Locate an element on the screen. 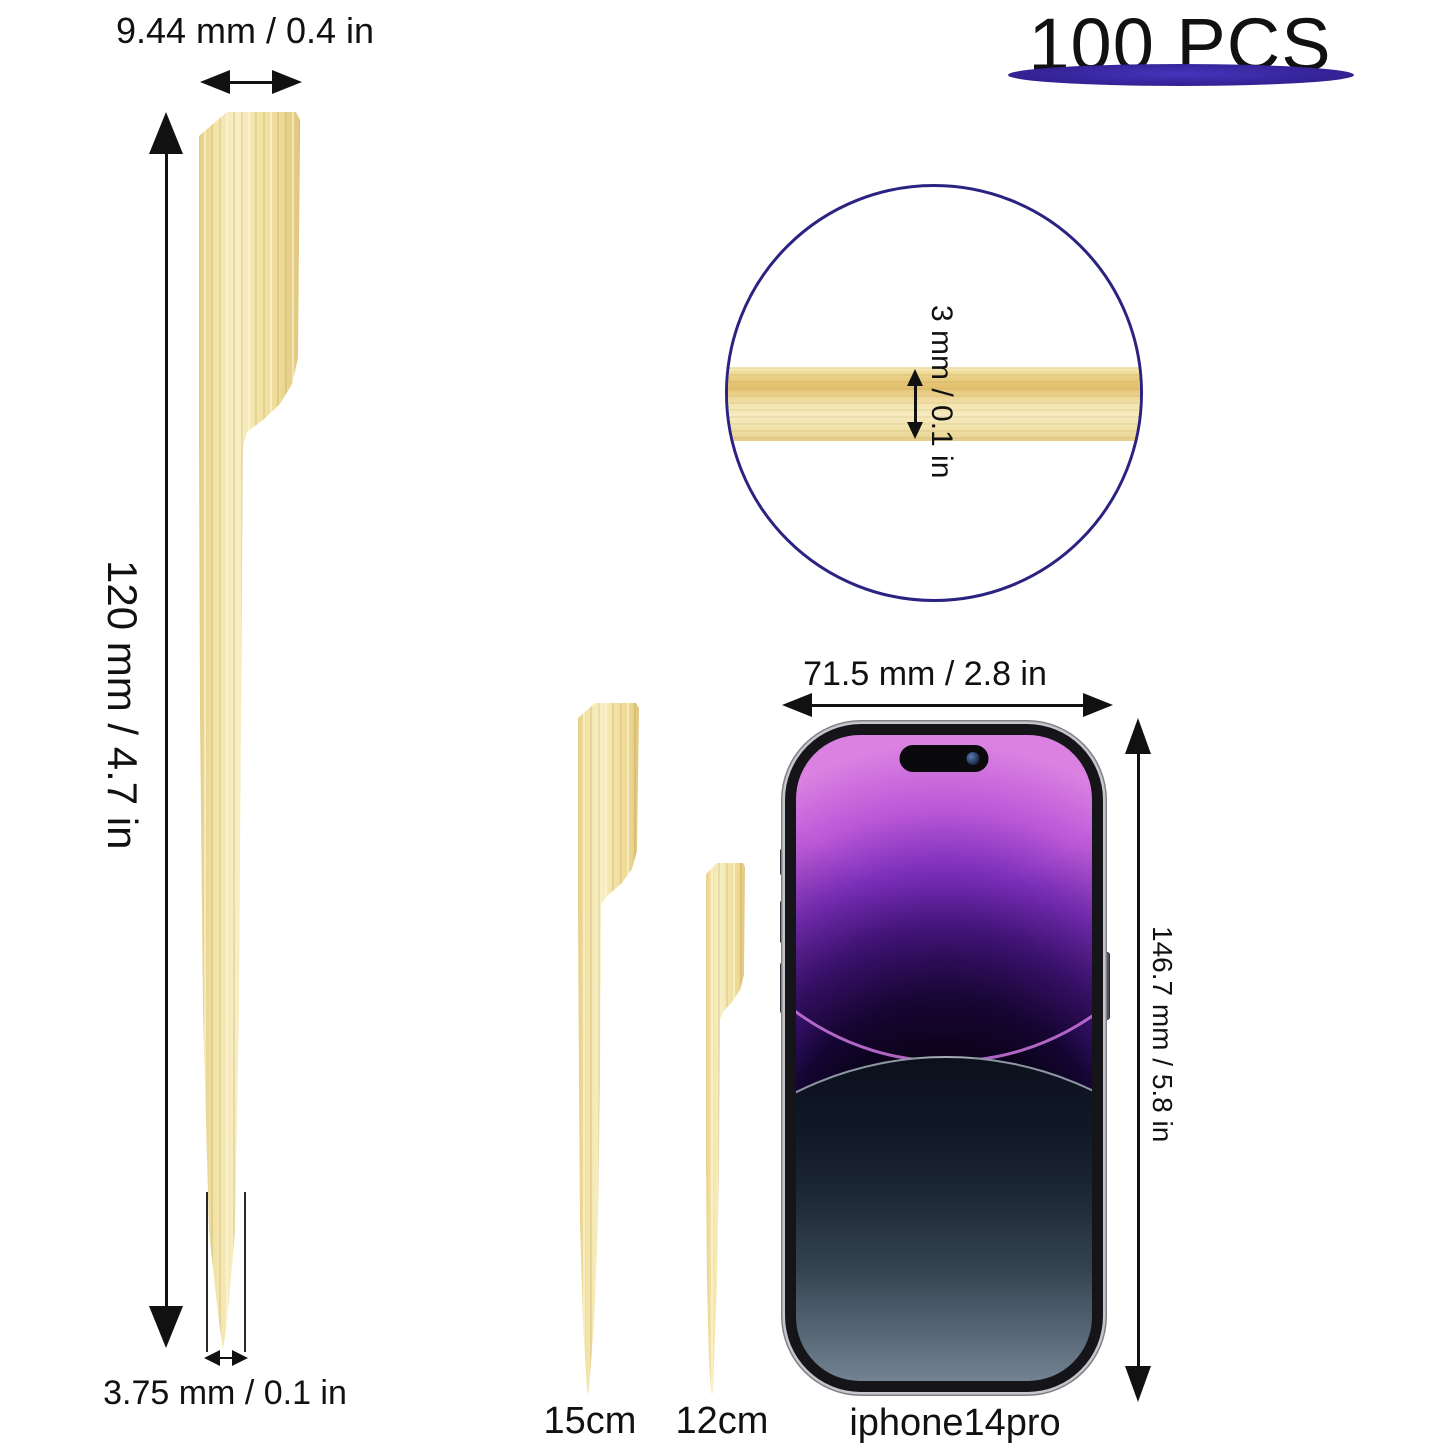  bamboo-skewer-small is located at coordinates (725, 1129).